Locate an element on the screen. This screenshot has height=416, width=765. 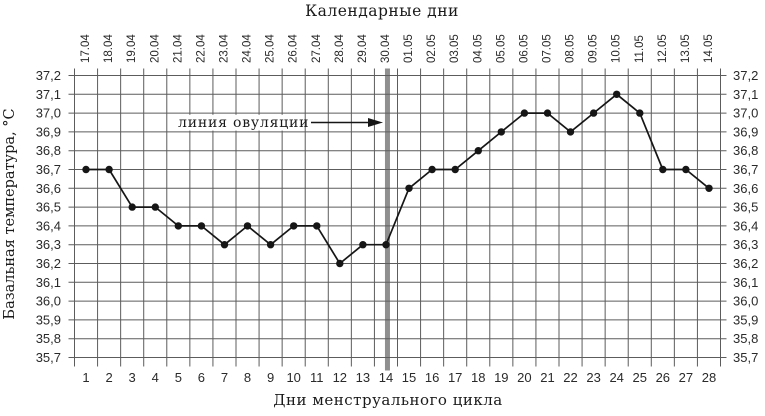
date-label: 24.04 is located at coordinates (248, 48).